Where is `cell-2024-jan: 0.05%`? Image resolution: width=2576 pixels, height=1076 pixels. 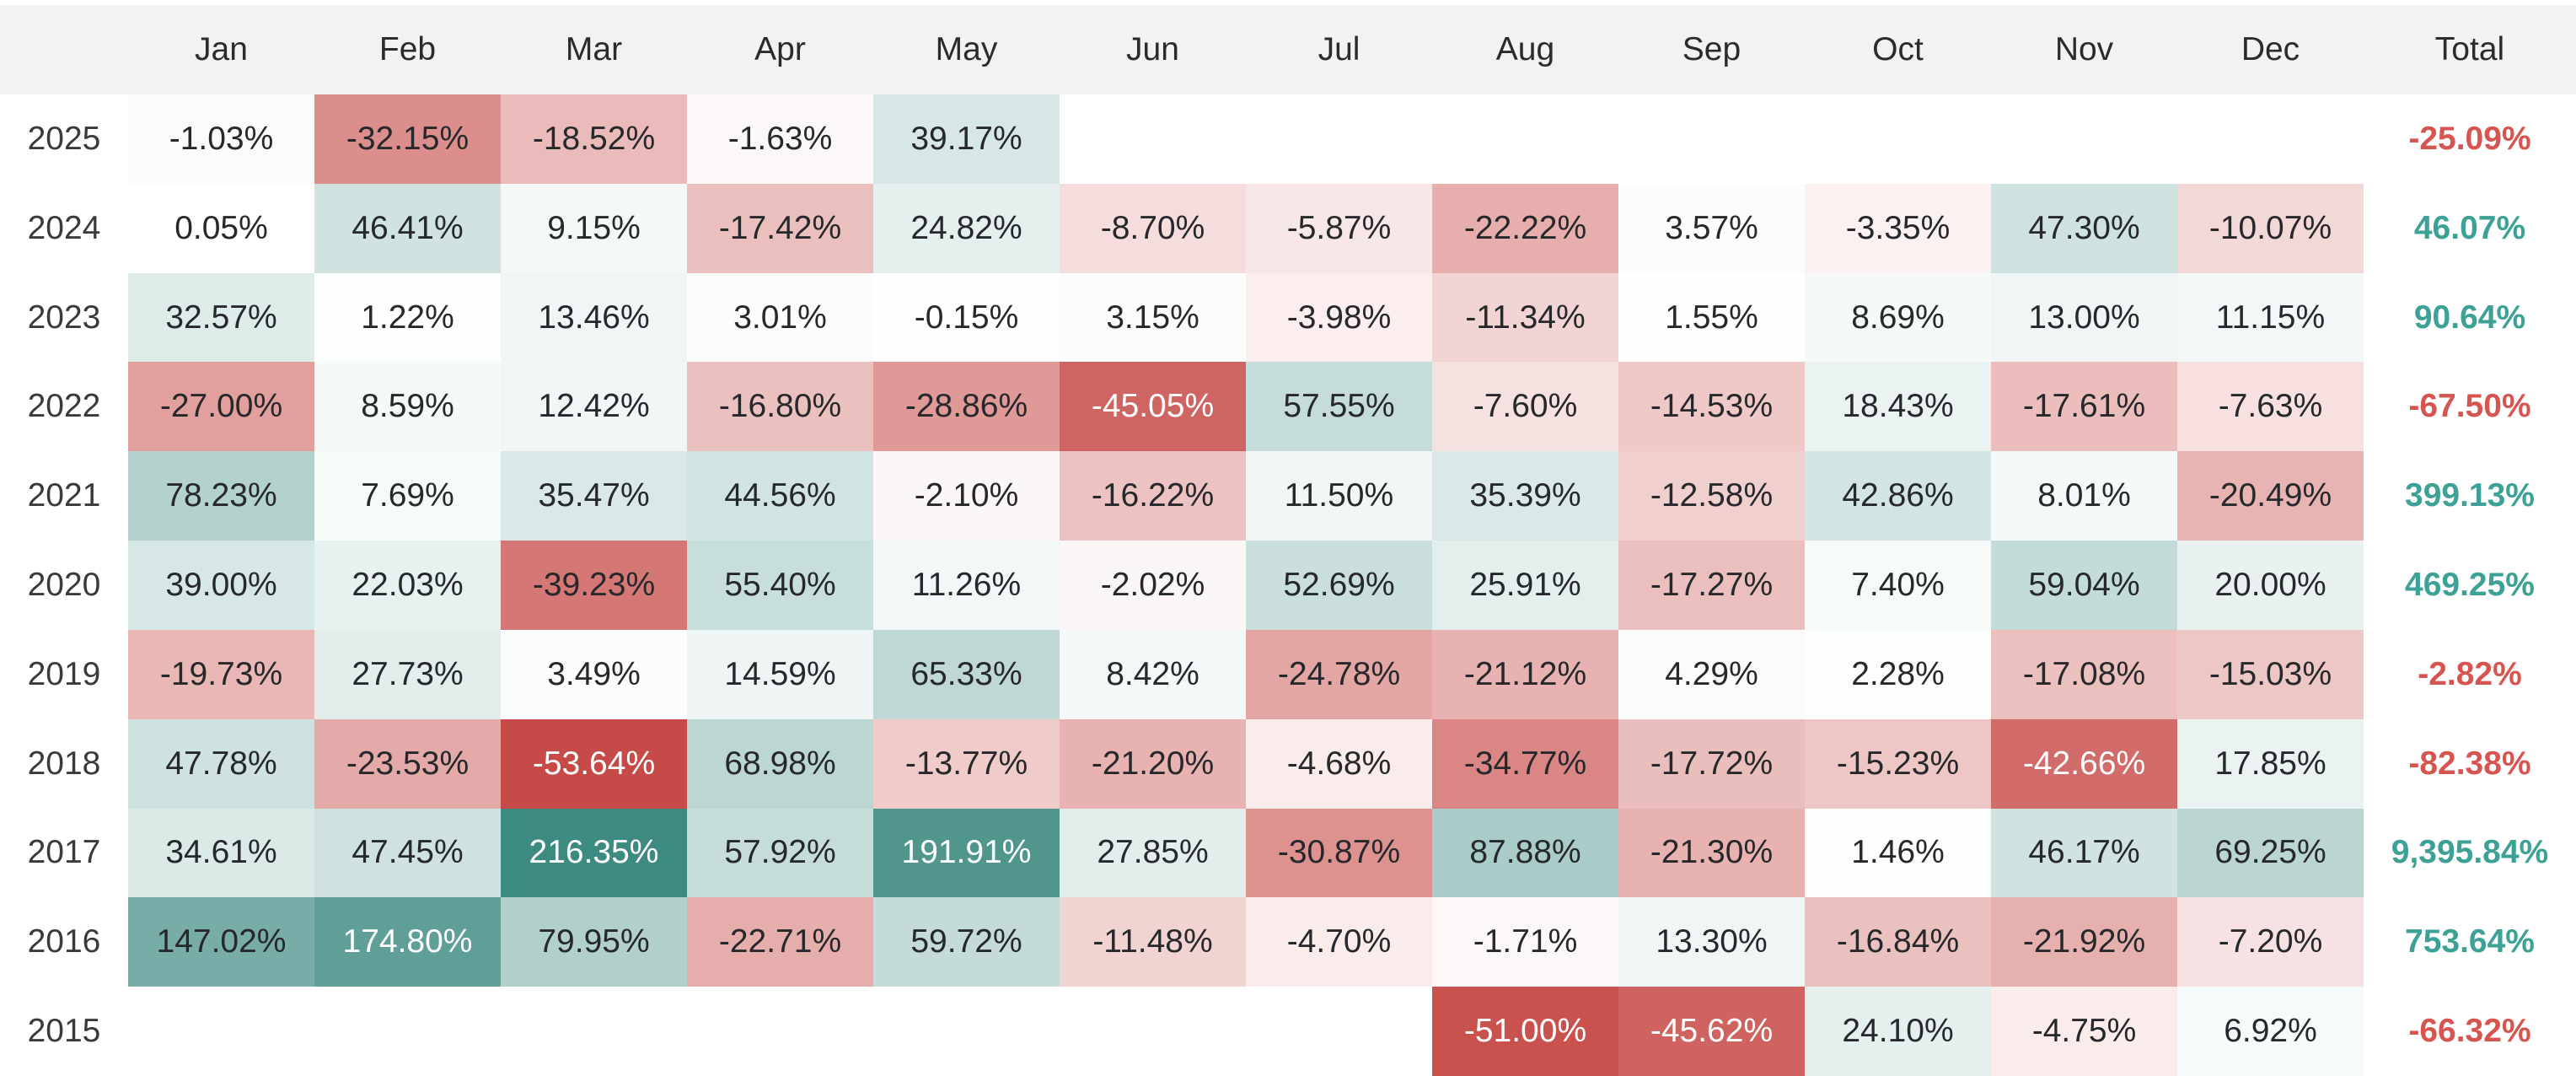
cell-2024-jan: 0.05% is located at coordinates (221, 228).